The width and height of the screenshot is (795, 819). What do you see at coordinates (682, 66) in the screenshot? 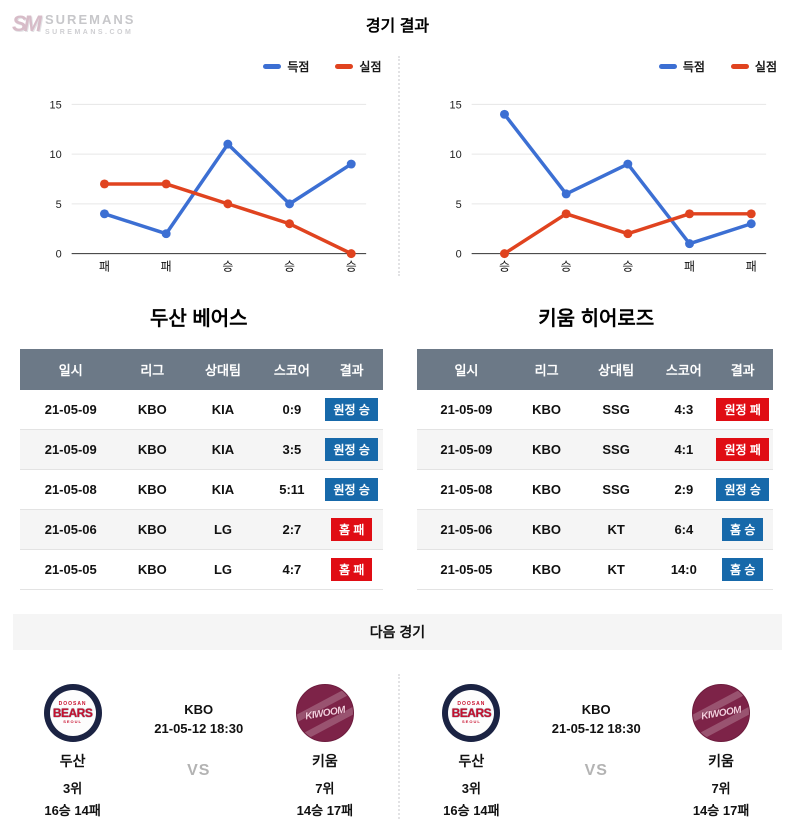
I see `legend-item: 득점` at bounding box center [682, 66].